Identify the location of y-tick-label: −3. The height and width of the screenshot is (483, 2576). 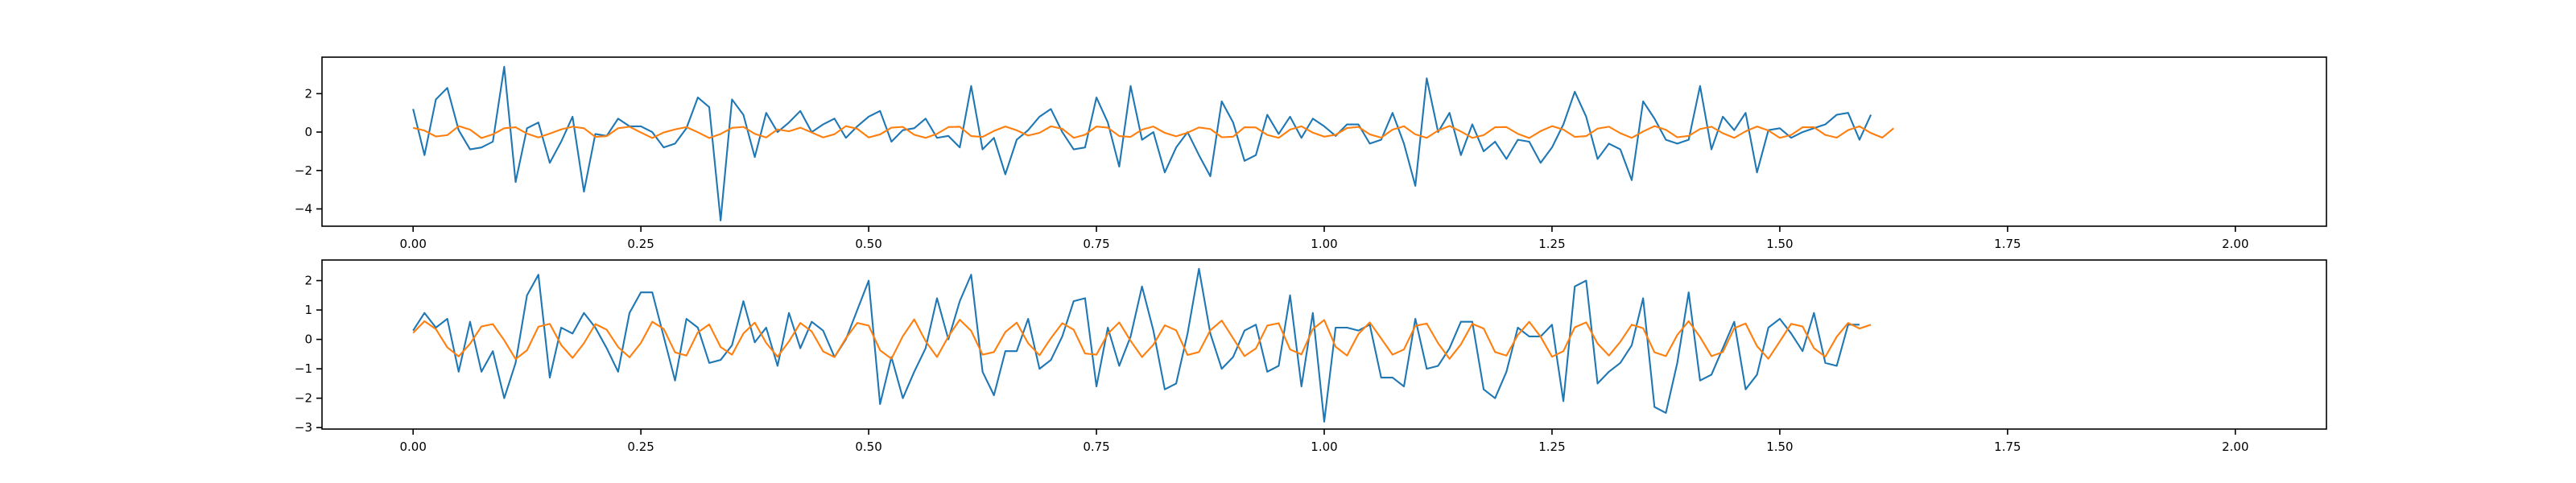
(303, 427).